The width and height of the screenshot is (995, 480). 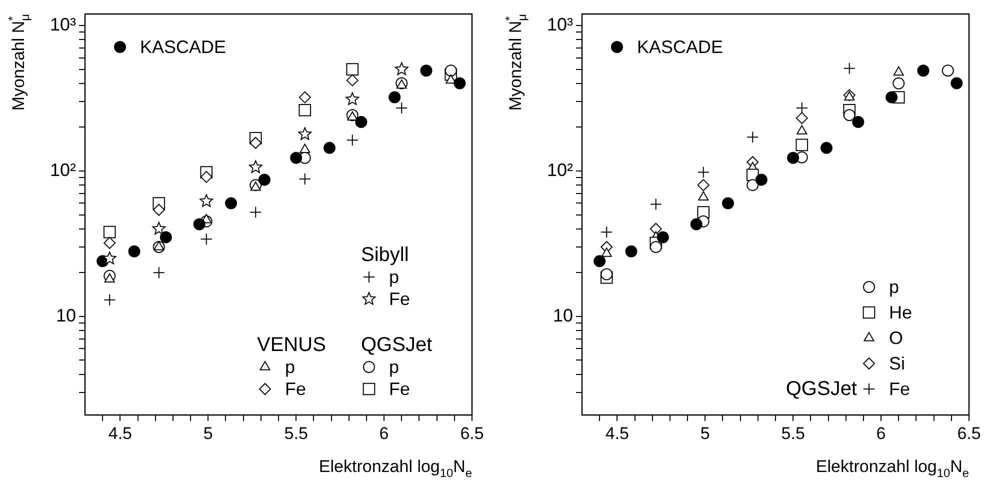 What do you see at coordinates (897, 364) in the screenshot?
I see `legend-label: Si` at bounding box center [897, 364].